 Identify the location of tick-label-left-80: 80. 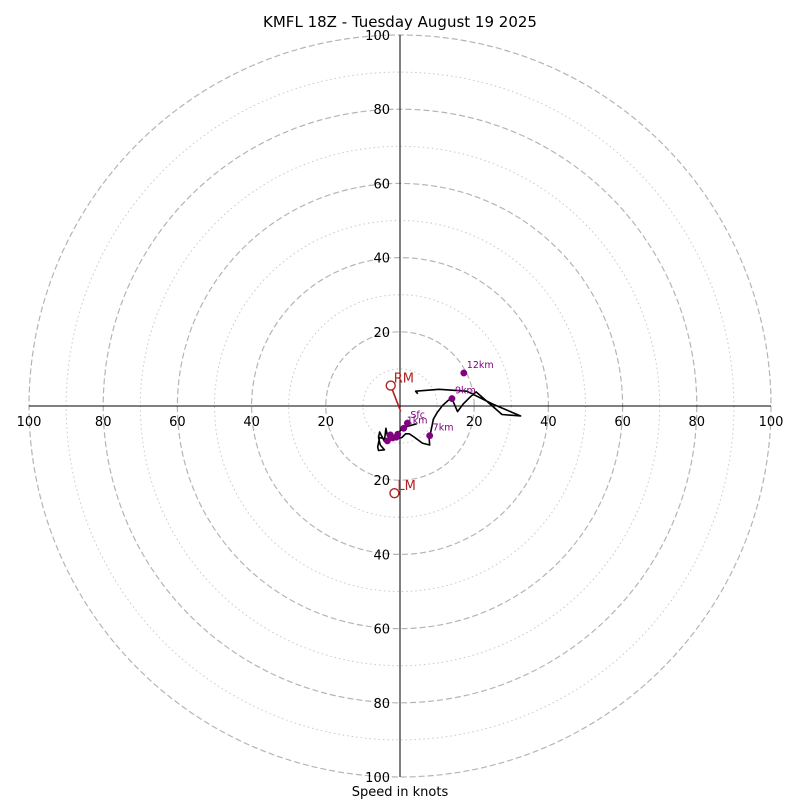
(103, 422).